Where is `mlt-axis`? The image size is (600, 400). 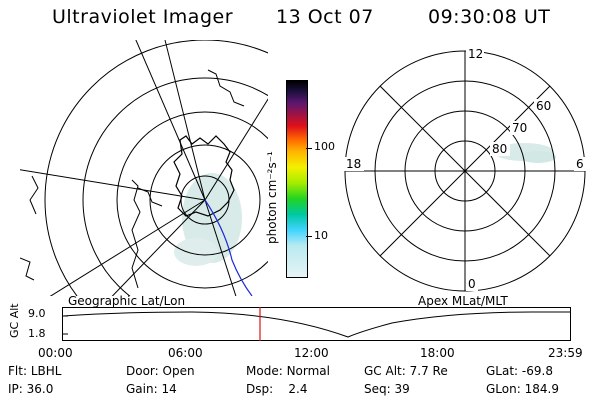
mlt-axis is located at coordinates (465, 171).